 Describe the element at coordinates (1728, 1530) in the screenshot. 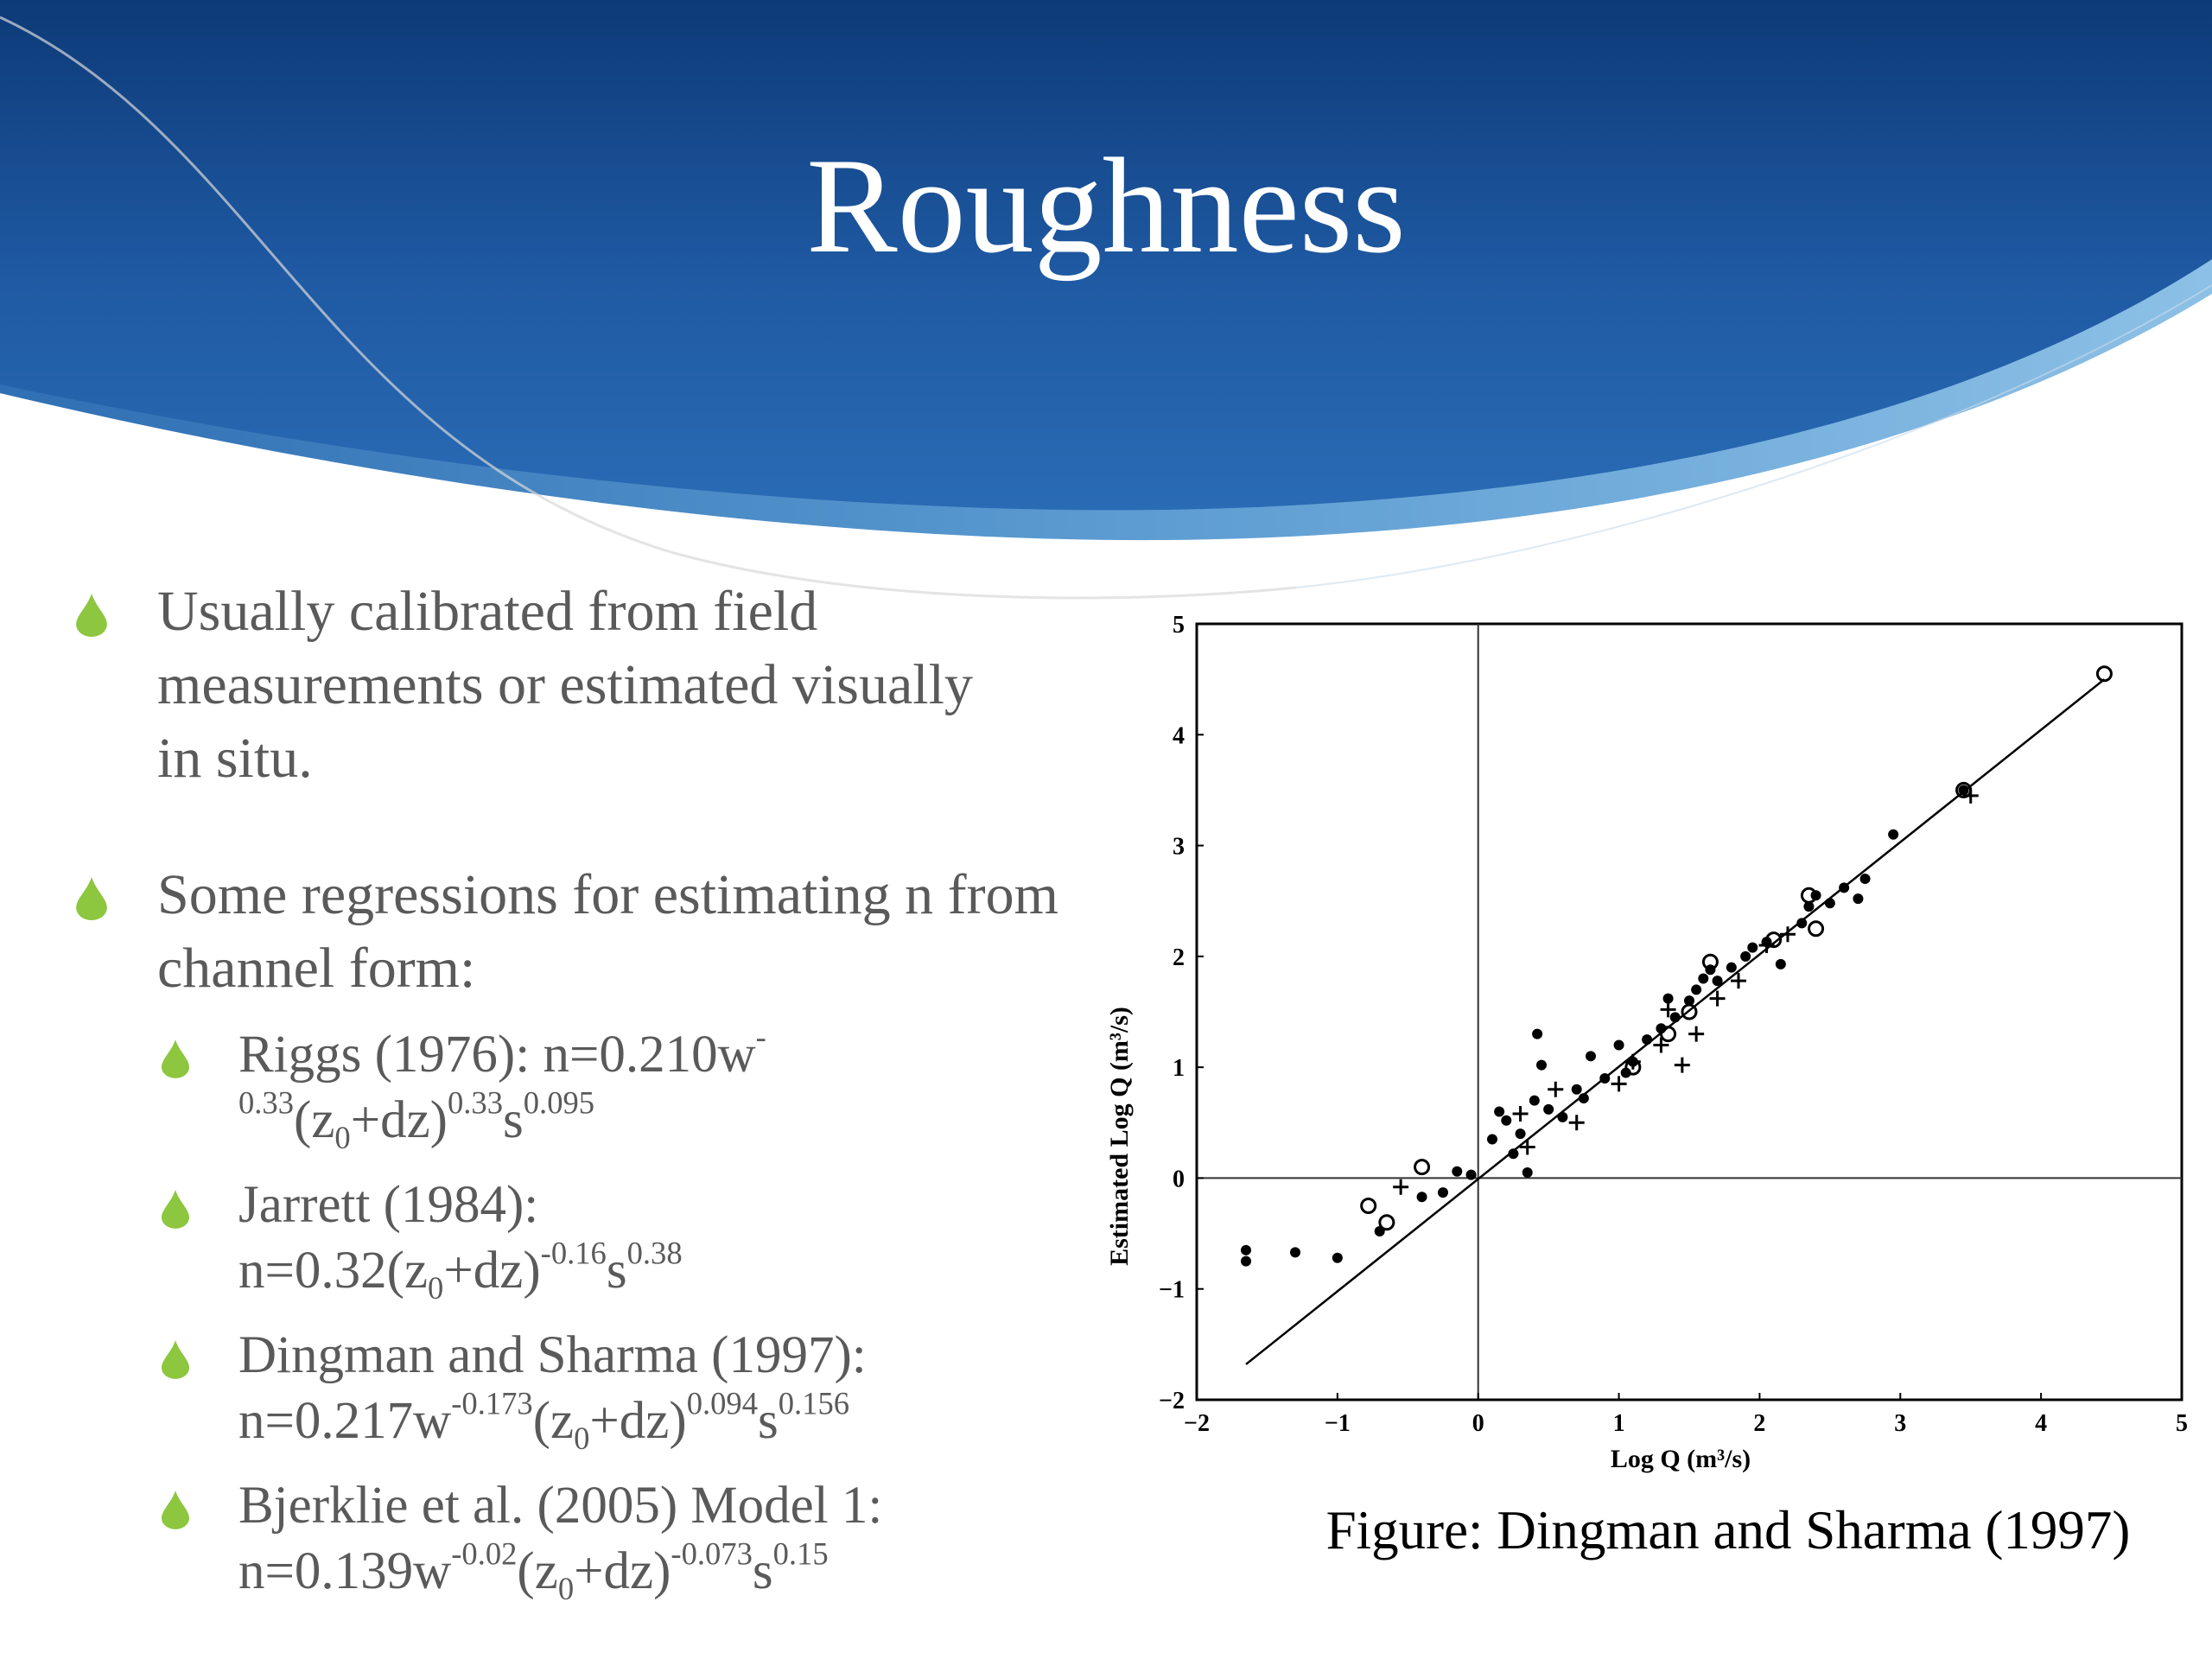

I see `figure-caption: Figure: Dingman and Sharma (1997)` at that location.